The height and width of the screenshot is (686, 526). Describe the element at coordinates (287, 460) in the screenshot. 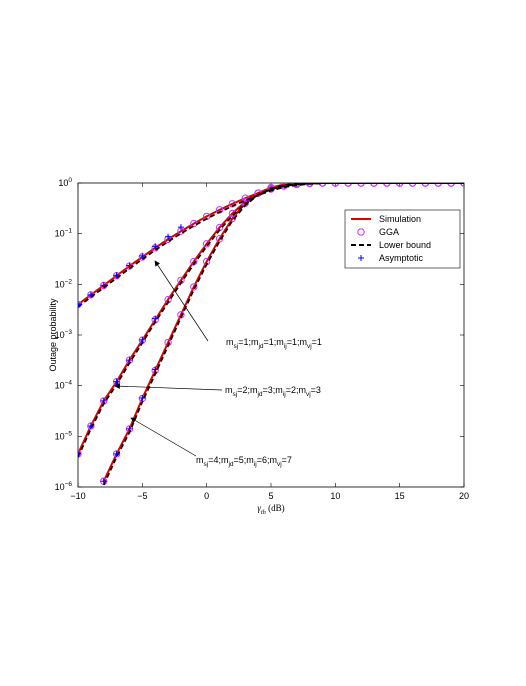

I see `annotation-part: =7` at that location.